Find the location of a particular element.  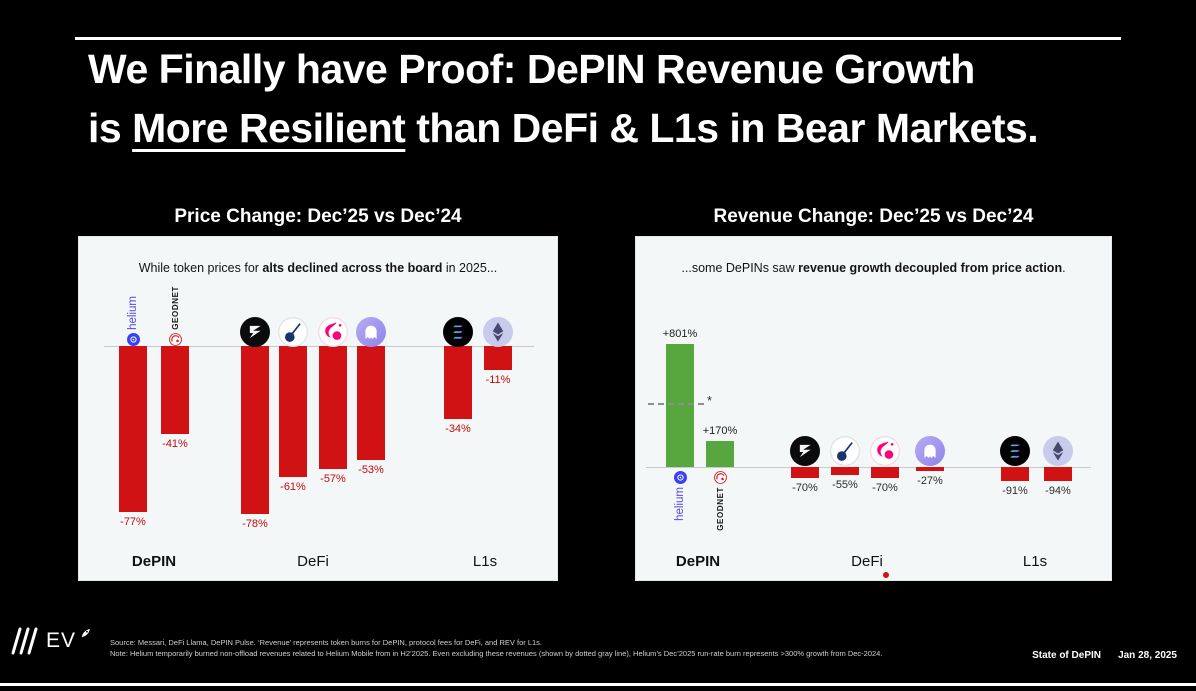

zero-baseline is located at coordinates (868, 467).